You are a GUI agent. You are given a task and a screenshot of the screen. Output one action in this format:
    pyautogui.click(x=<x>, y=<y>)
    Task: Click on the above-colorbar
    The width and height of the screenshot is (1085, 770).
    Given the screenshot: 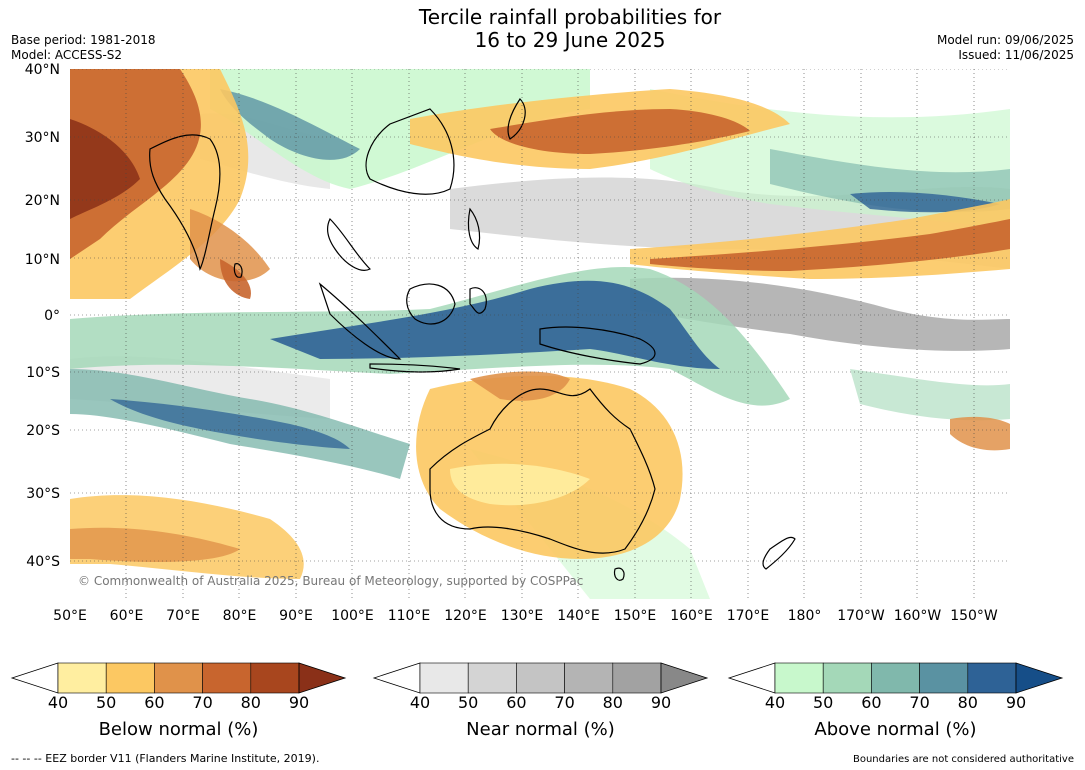 What is the action you would take?
    pyautogui.click(x=895, y=678)
    